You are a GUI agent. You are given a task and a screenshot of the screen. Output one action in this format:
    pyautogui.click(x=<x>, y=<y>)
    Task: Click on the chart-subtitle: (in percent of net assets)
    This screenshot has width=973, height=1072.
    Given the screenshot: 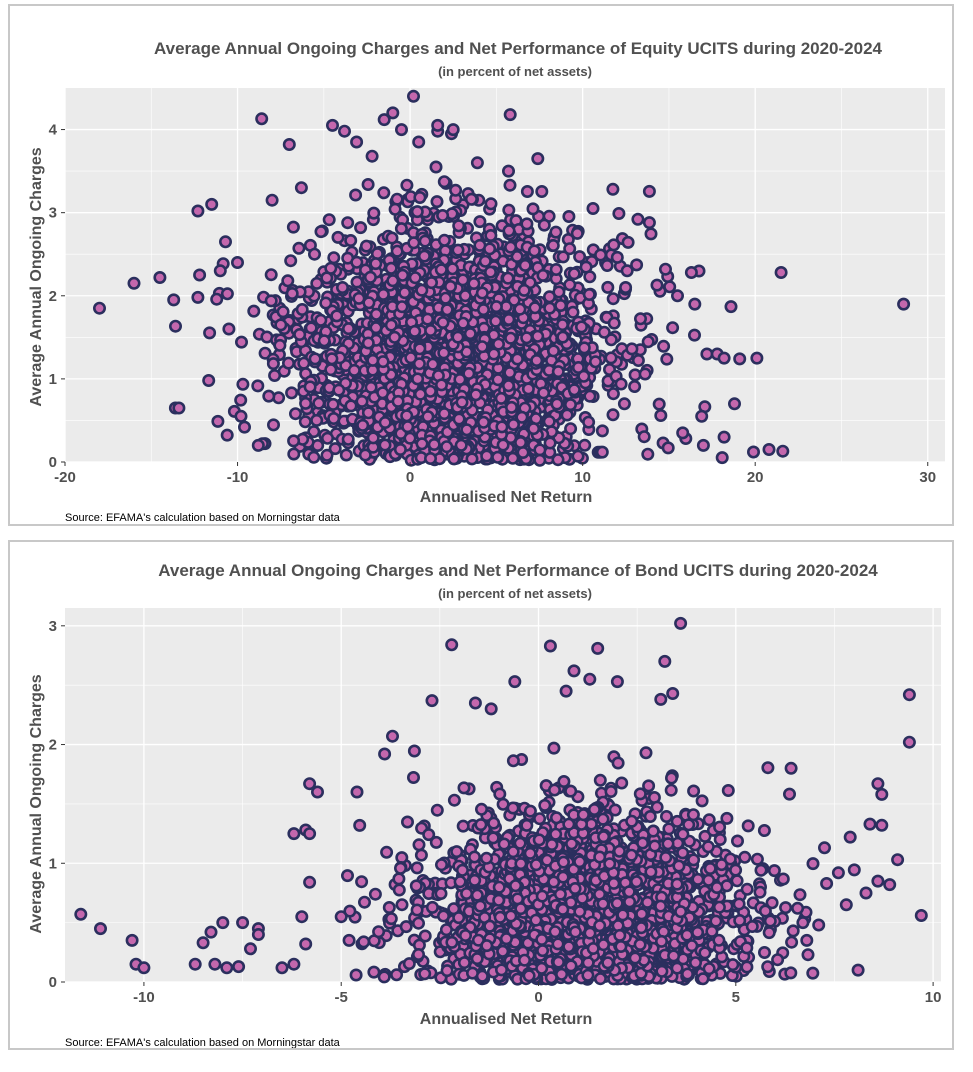 What is the action you would take?
    pyautogui.click(x=515, y=71)
    